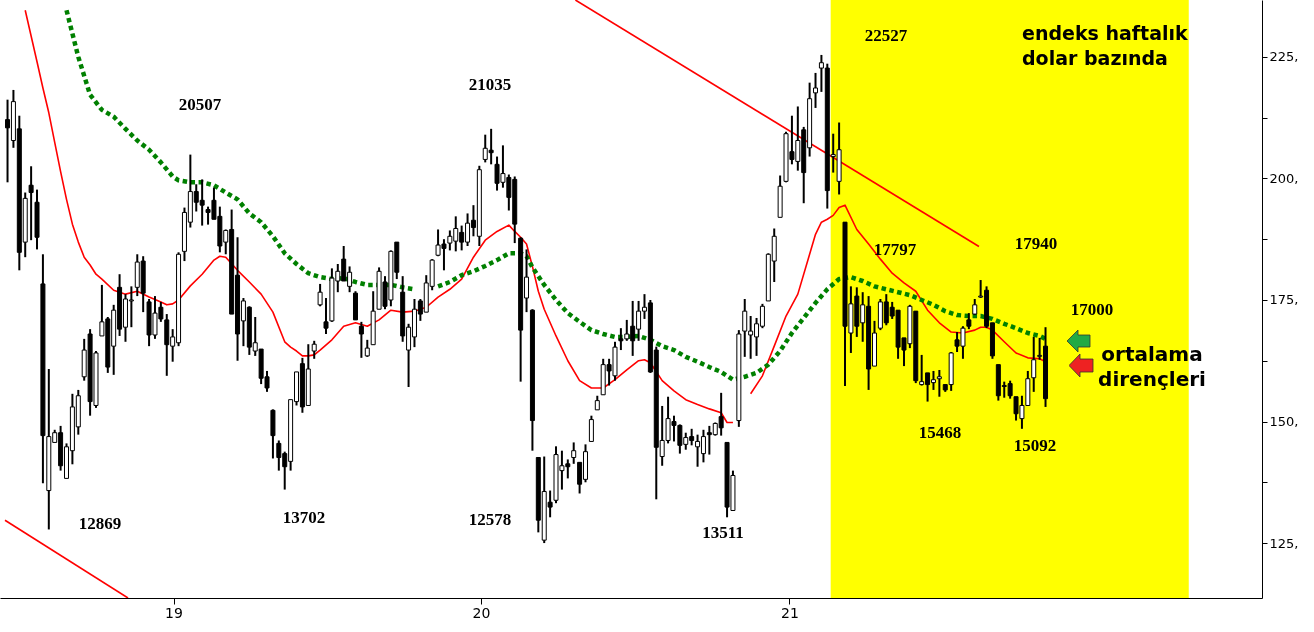 This screenshot has width=1314, height=632. I want to click on annotation: 15468, so click(940, 432).